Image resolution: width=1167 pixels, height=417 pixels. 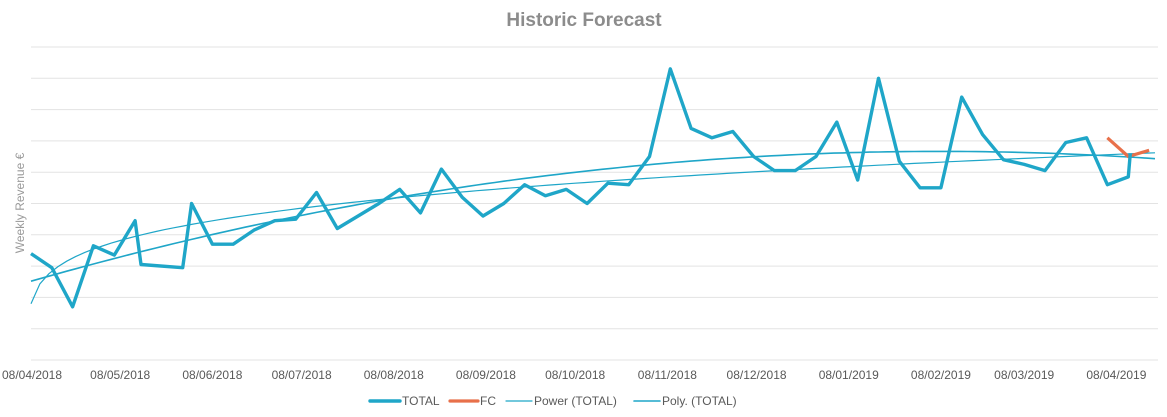 I want to click on fc-line, so click(x=1128, y=147).